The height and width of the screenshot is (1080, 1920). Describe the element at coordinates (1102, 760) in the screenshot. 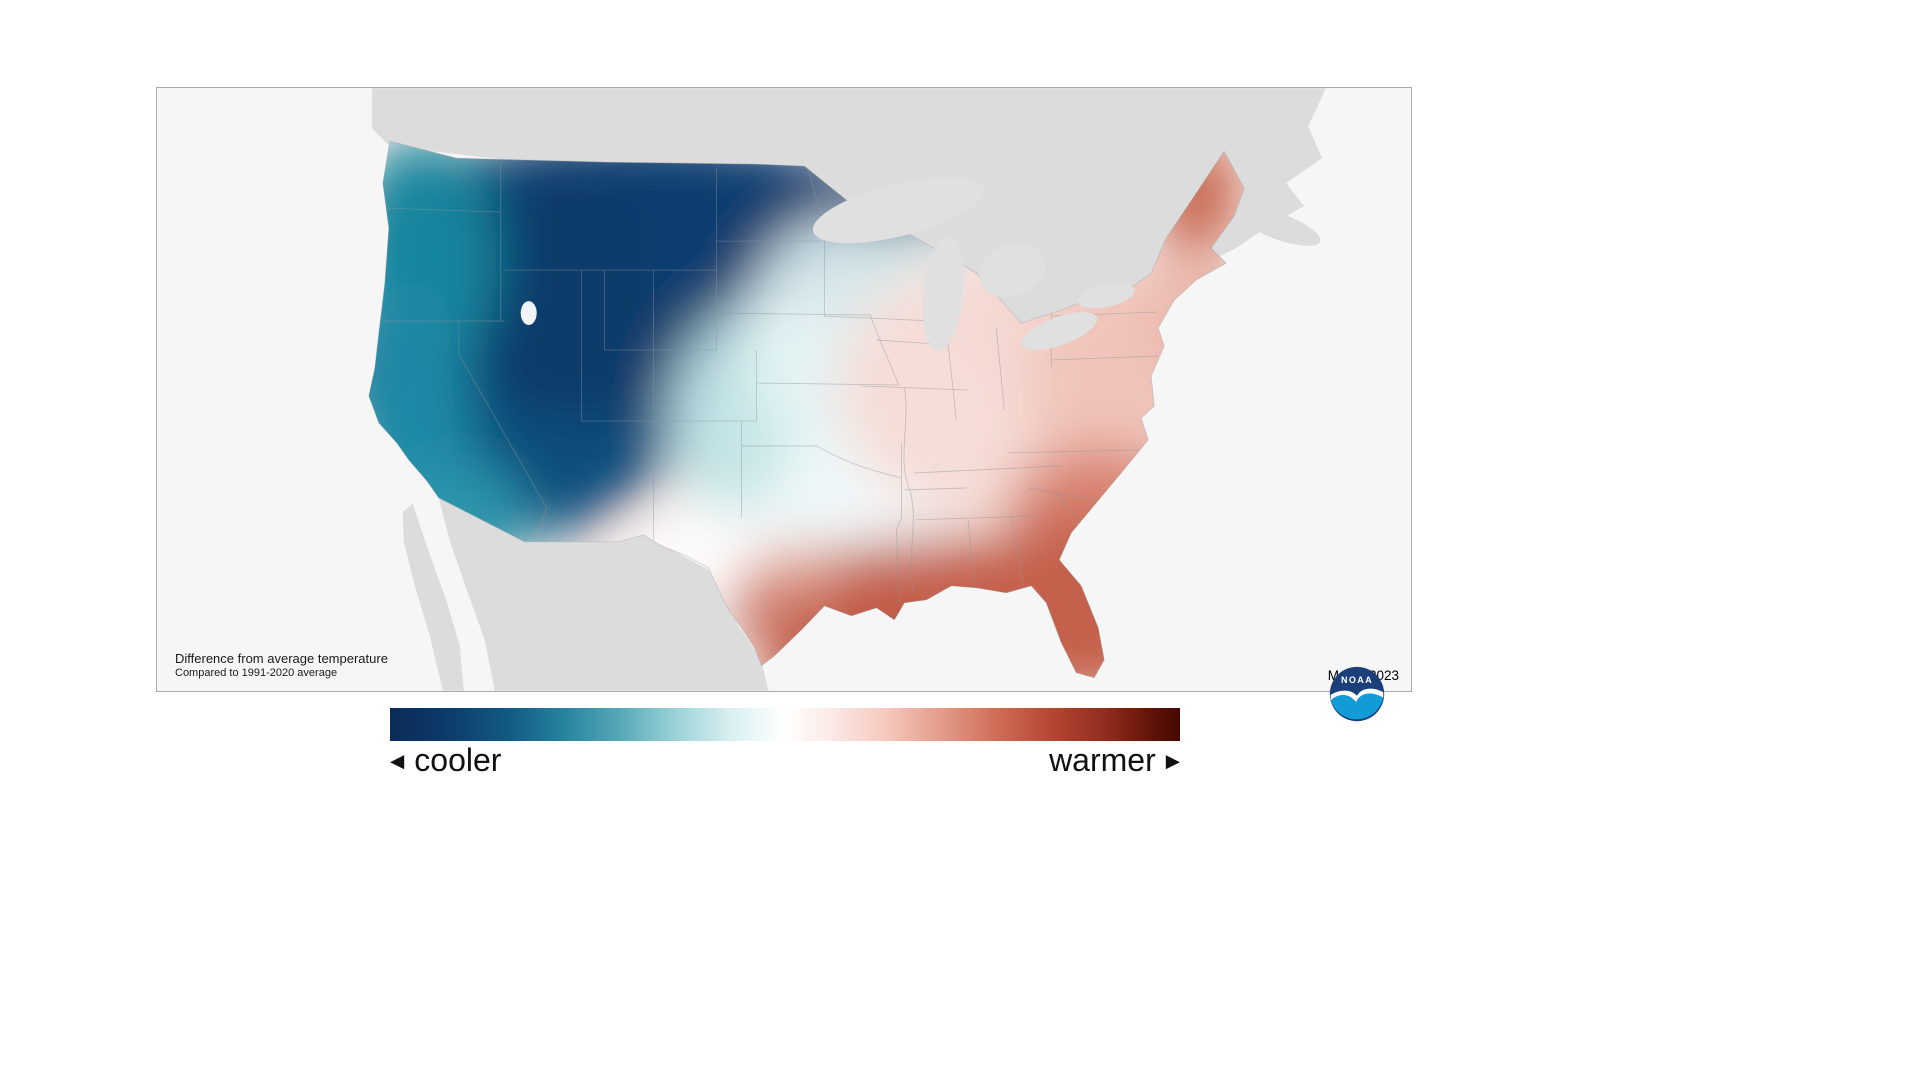

I see `warmer-label: warmer` at that location.